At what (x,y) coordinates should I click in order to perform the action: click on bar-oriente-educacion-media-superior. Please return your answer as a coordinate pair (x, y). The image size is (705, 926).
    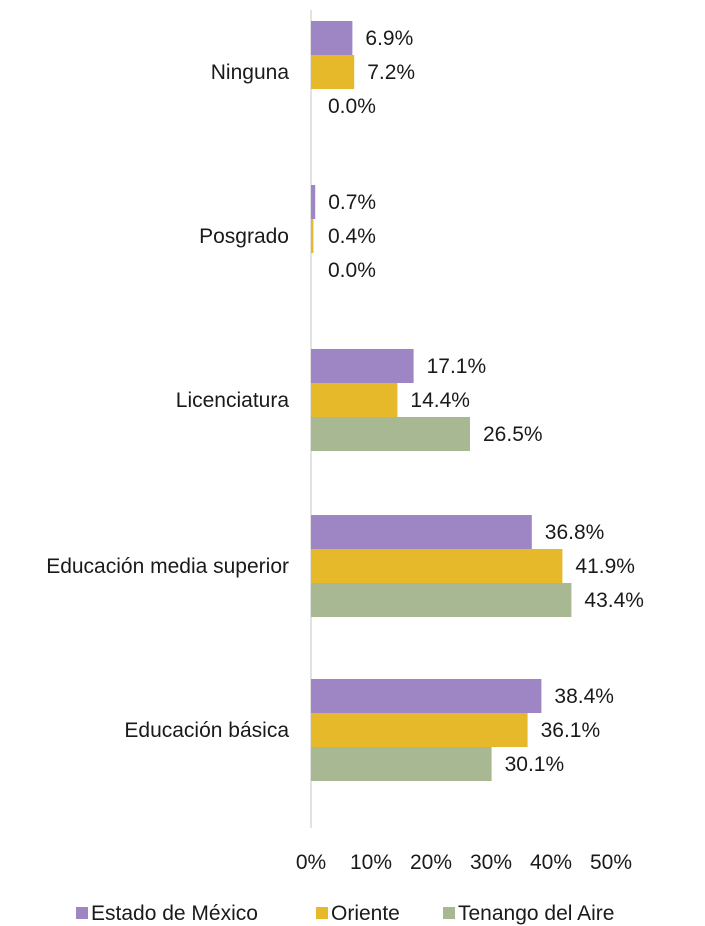
    Looking at the image, I should click on (437, 566).